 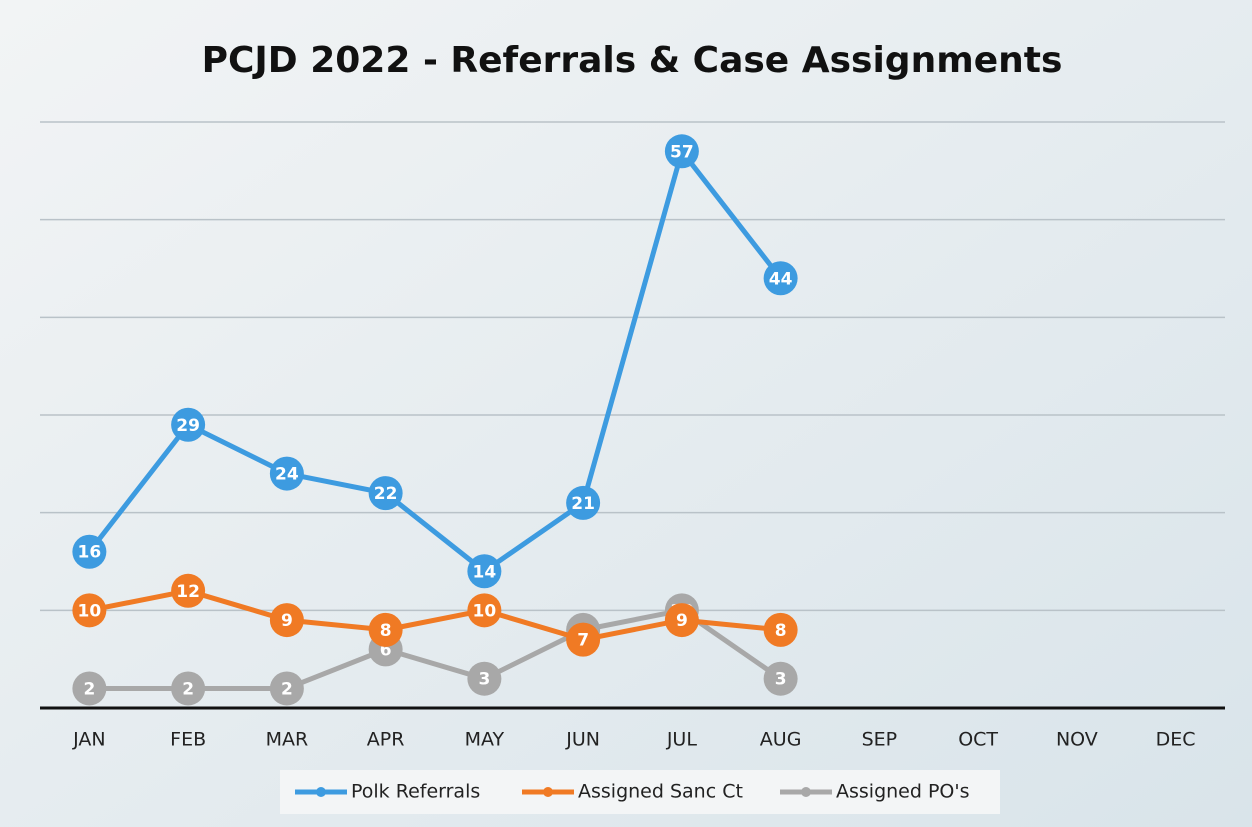 I want to click on data-label: 14, so click(x=485, y=572).